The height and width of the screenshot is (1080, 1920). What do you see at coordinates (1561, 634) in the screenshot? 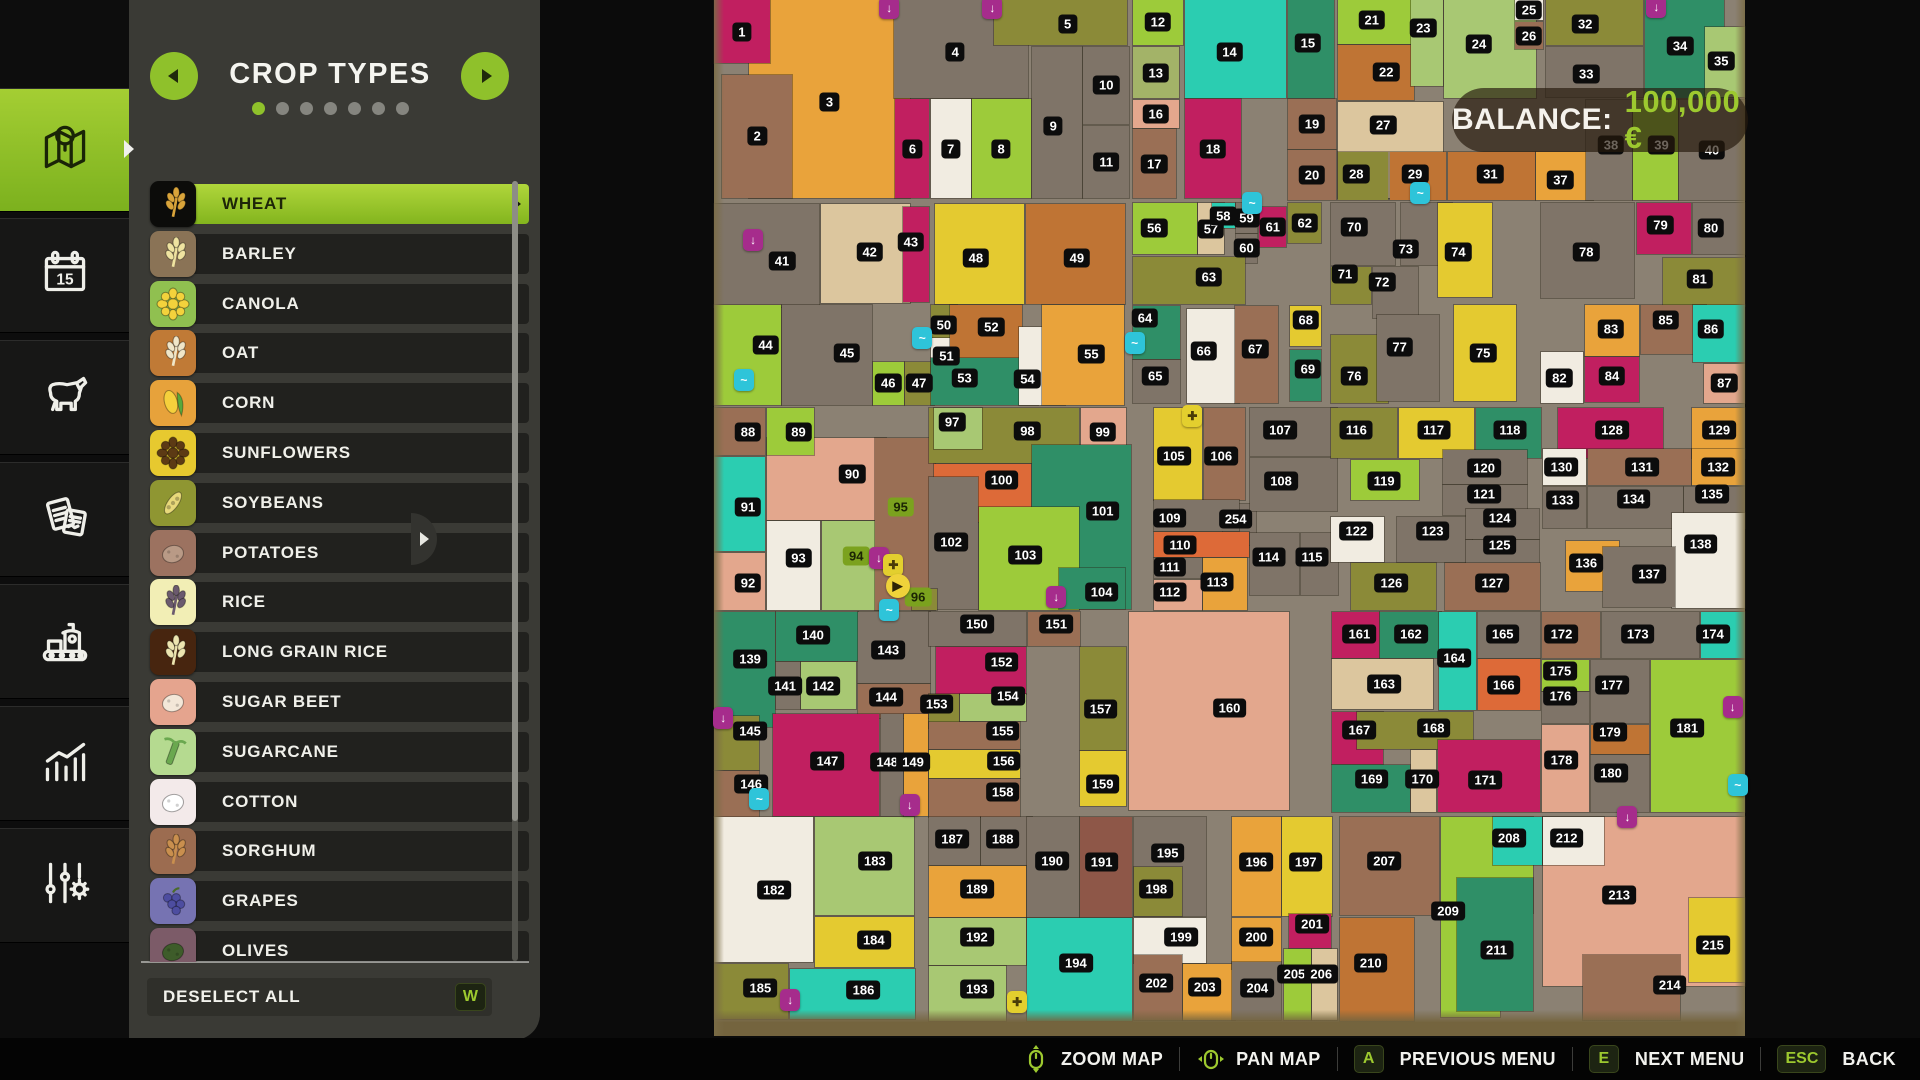
I see `field-number-badge: 172` at bounding box center [1561, 634].